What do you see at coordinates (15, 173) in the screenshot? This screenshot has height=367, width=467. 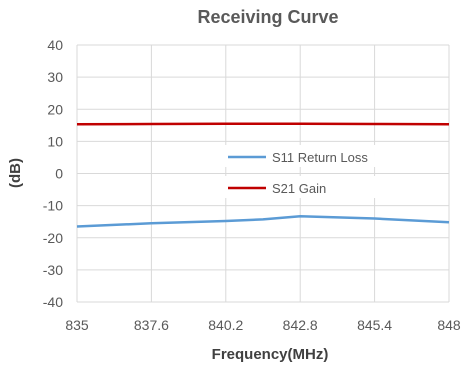 I see `y-axis-title: (dB)` at bounding box center [15, 173].